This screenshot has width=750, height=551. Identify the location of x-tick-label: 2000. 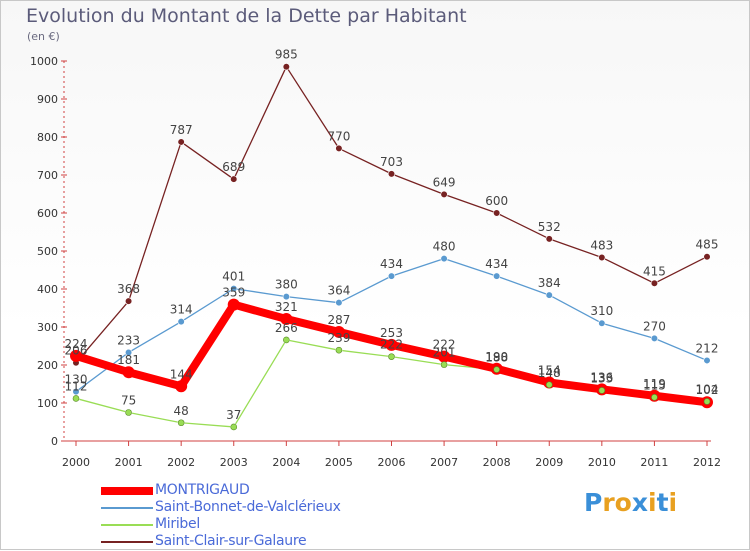
(76, 462).